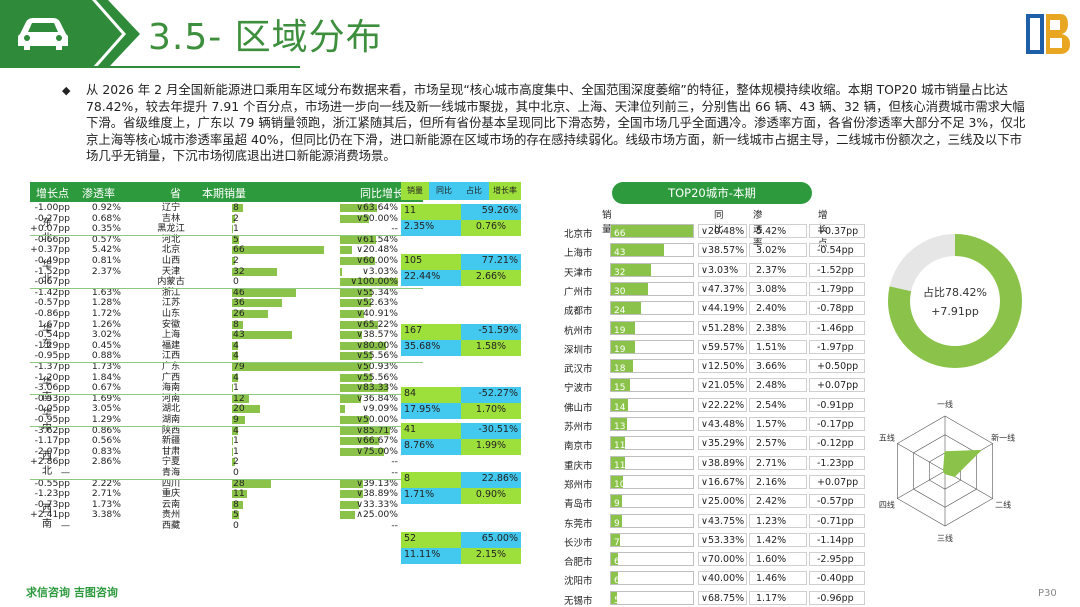 The height and width of the screenshot is (607, 1080). Describe the element at coordinates (377, 303) in the screenshot. I see `cell-yoy: ∨52.63%` at that location.